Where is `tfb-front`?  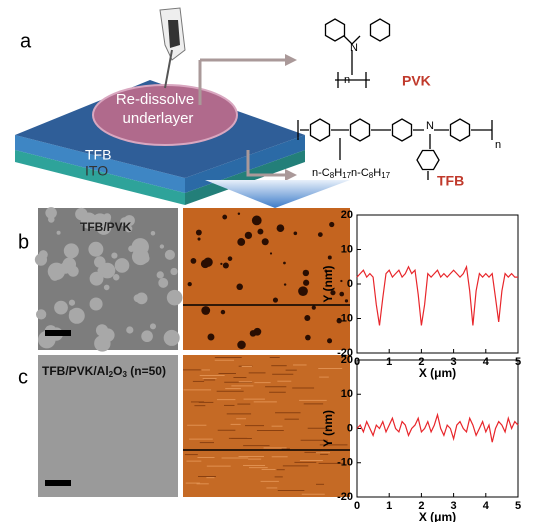 tfb-front is located at coordinates (100, 164).